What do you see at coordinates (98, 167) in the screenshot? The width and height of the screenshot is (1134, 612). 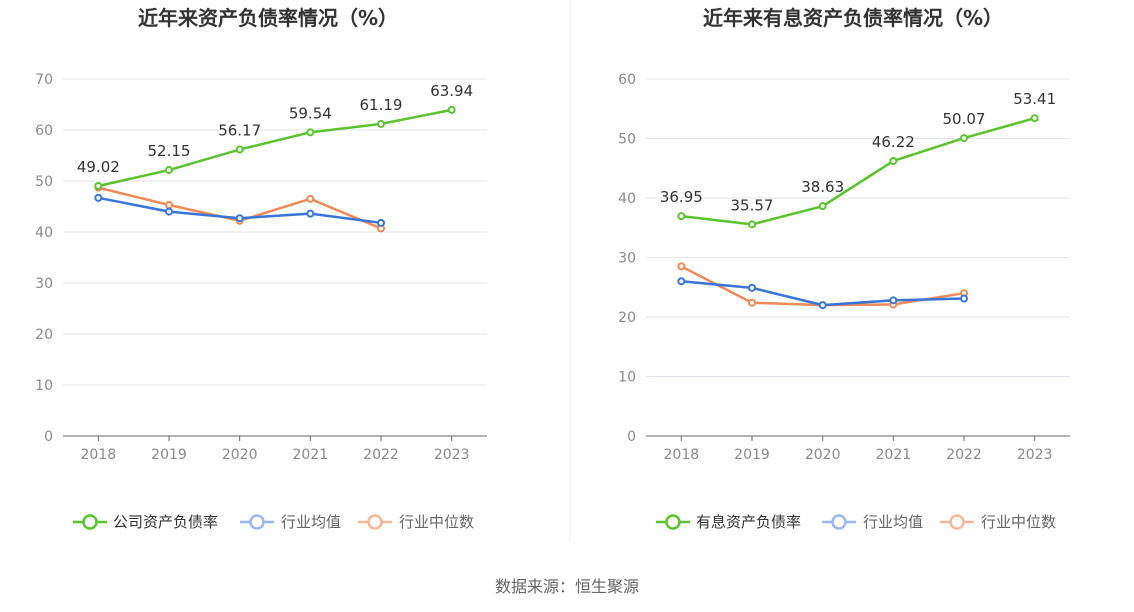 I see `chart0-data-label: 49.02` at bounding box center [98, 167].